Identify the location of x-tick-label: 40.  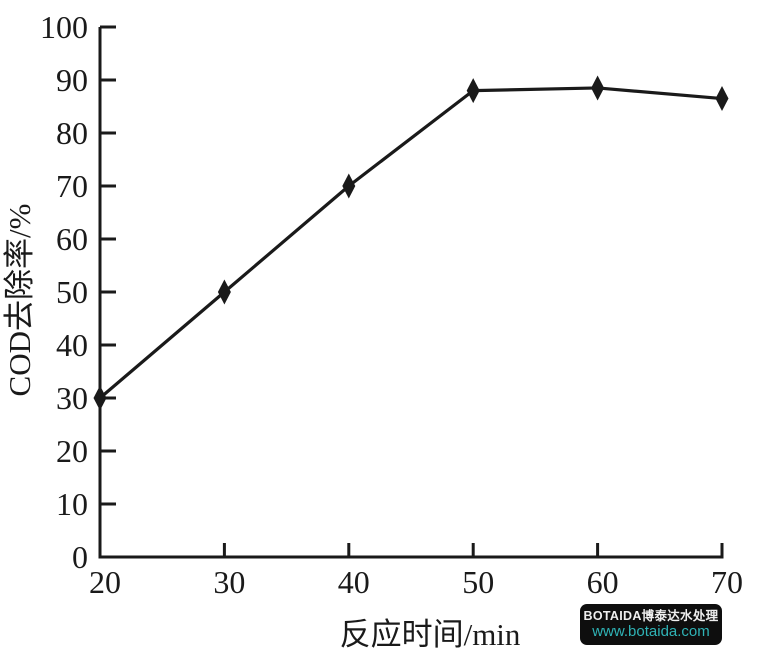
(354, 582).